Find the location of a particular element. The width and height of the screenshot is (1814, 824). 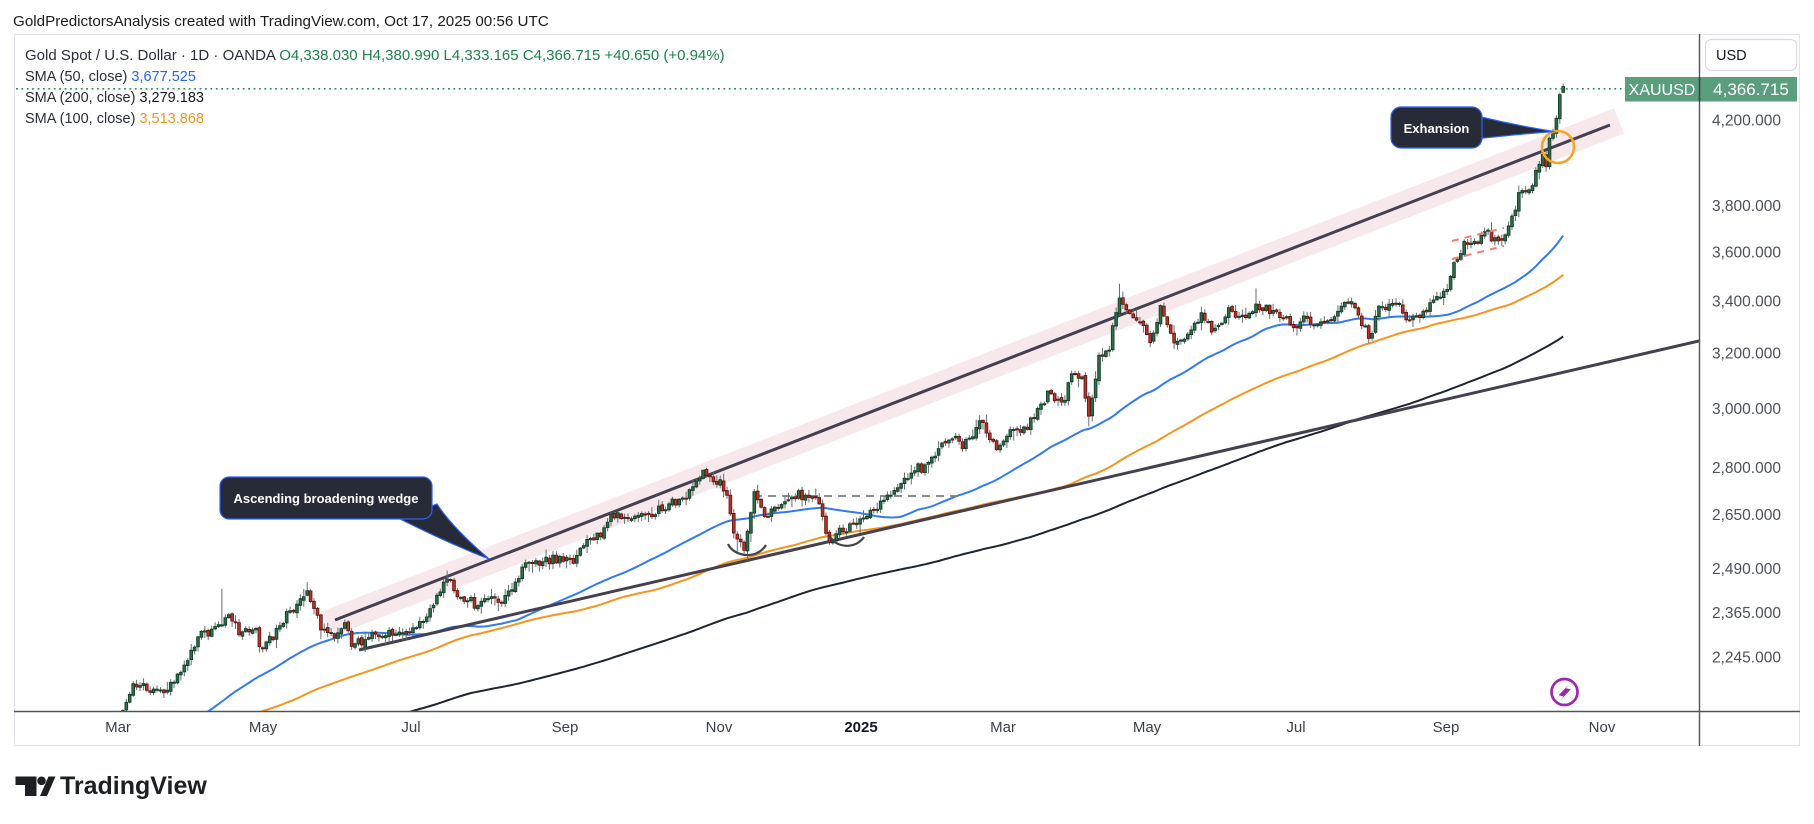

svg-text: USD is located at coordinates (1731, 56).